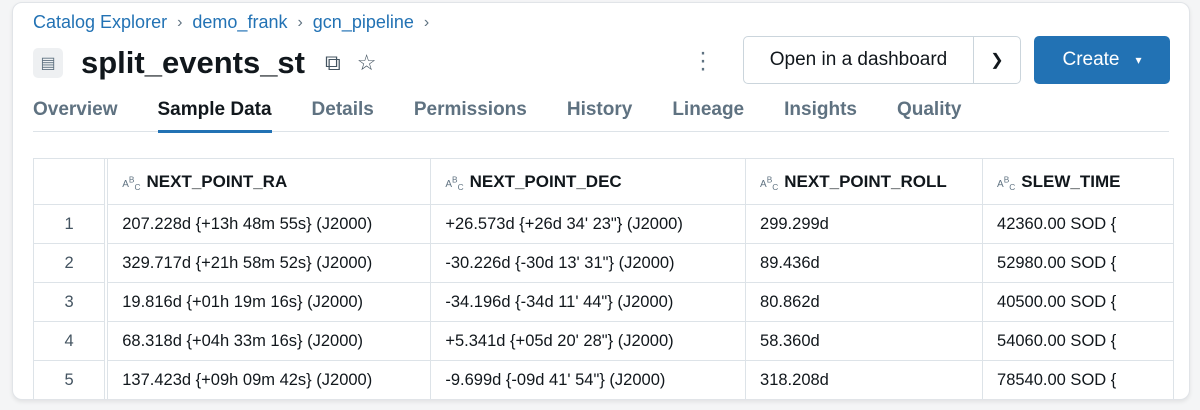 The height and width of the screenshot is (410, 1200). I want to click on table-cell: 52980.00 SOD {, so click(1078, 263).